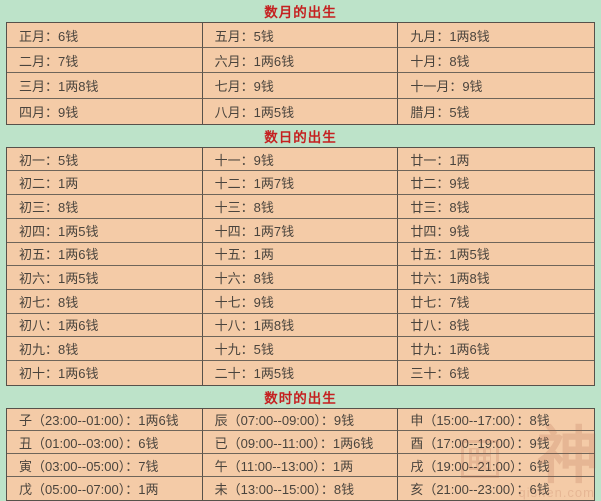 This screenshot has height=501, width=601. I want to click on table-cell: 廿四：9钱, so click(496, 231).